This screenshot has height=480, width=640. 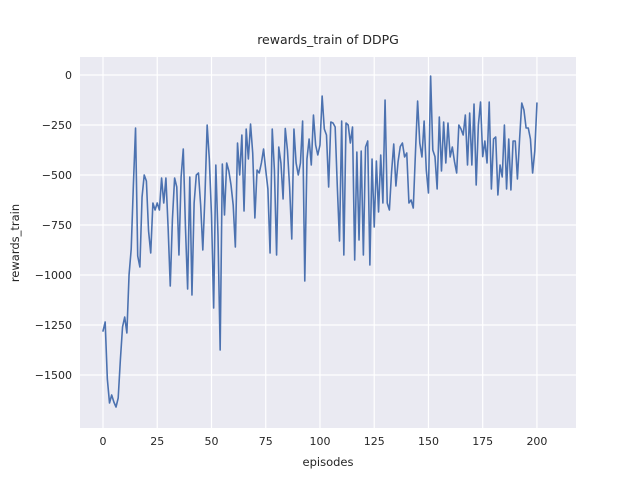 I want to click on x-tick-label: 150, so click(x=428, y=441).